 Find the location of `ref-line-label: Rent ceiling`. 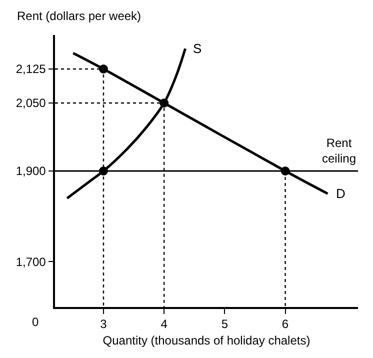

ref-line-label: Rent ceiling is located at coordinates (339, 151).